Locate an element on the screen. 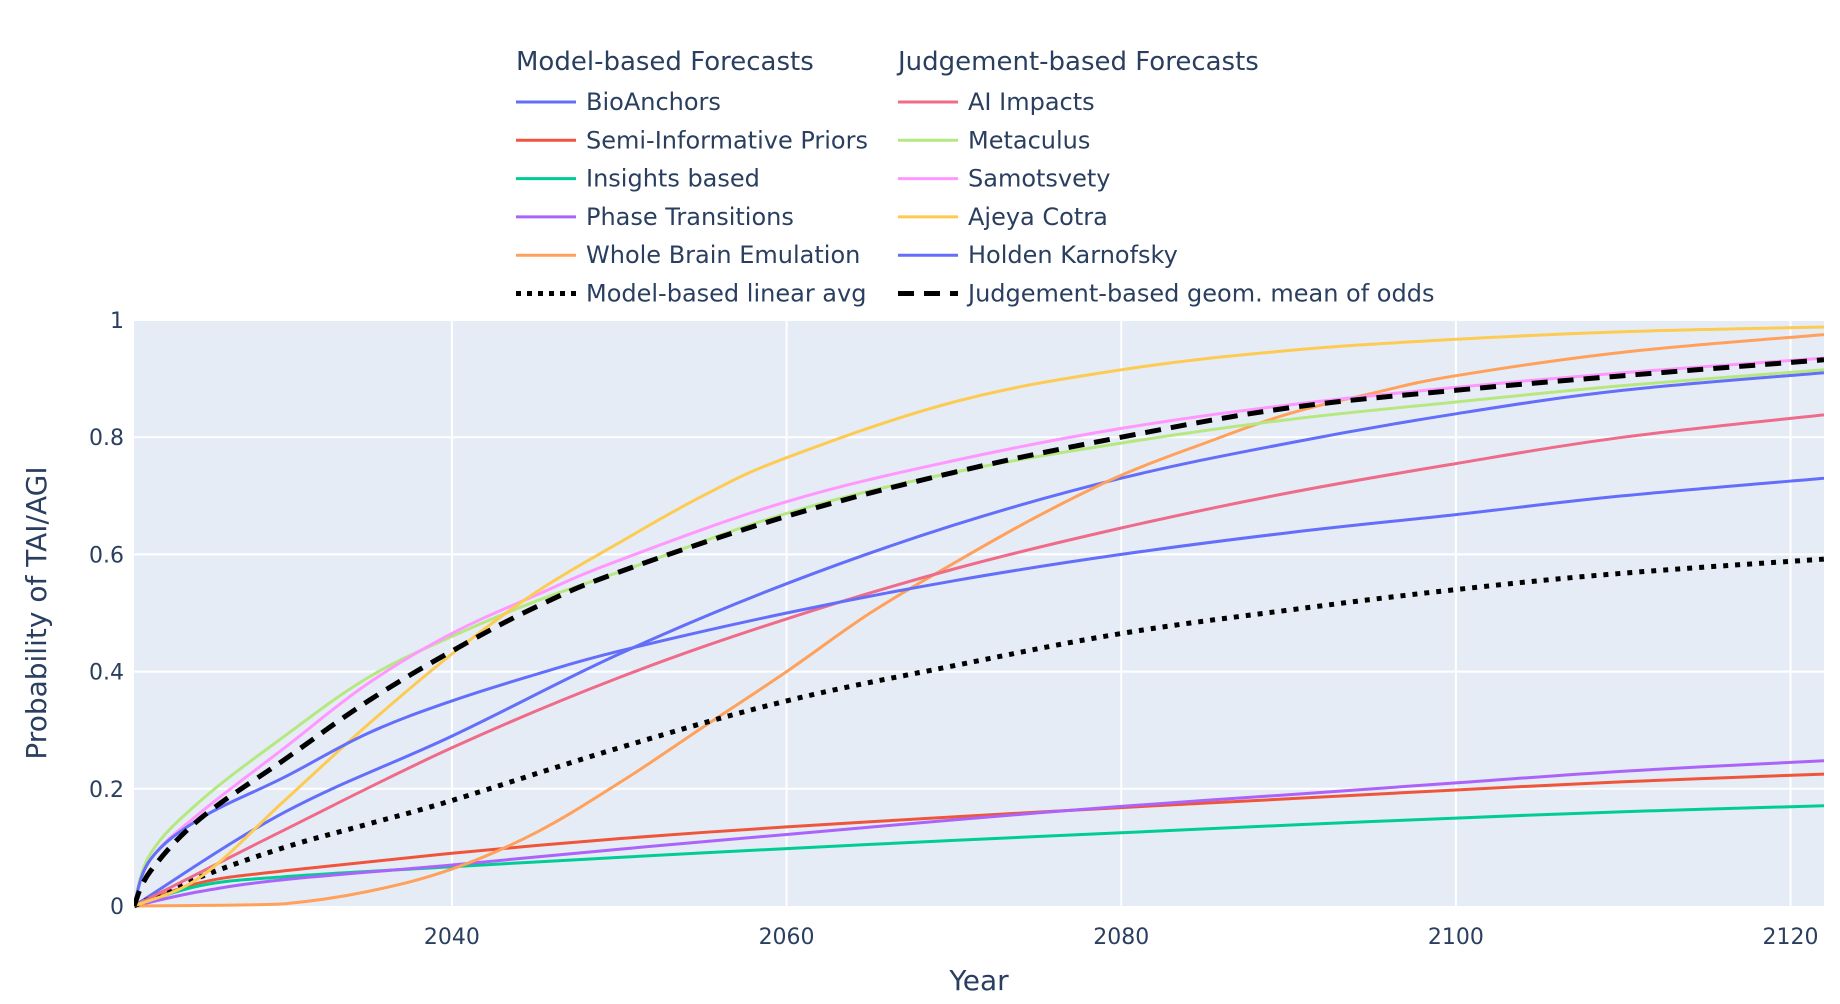 Image resolution: width=1840 pixels, height=1004 pixels. legend-item: Phase Transitions is located at coordinates (655, 217).